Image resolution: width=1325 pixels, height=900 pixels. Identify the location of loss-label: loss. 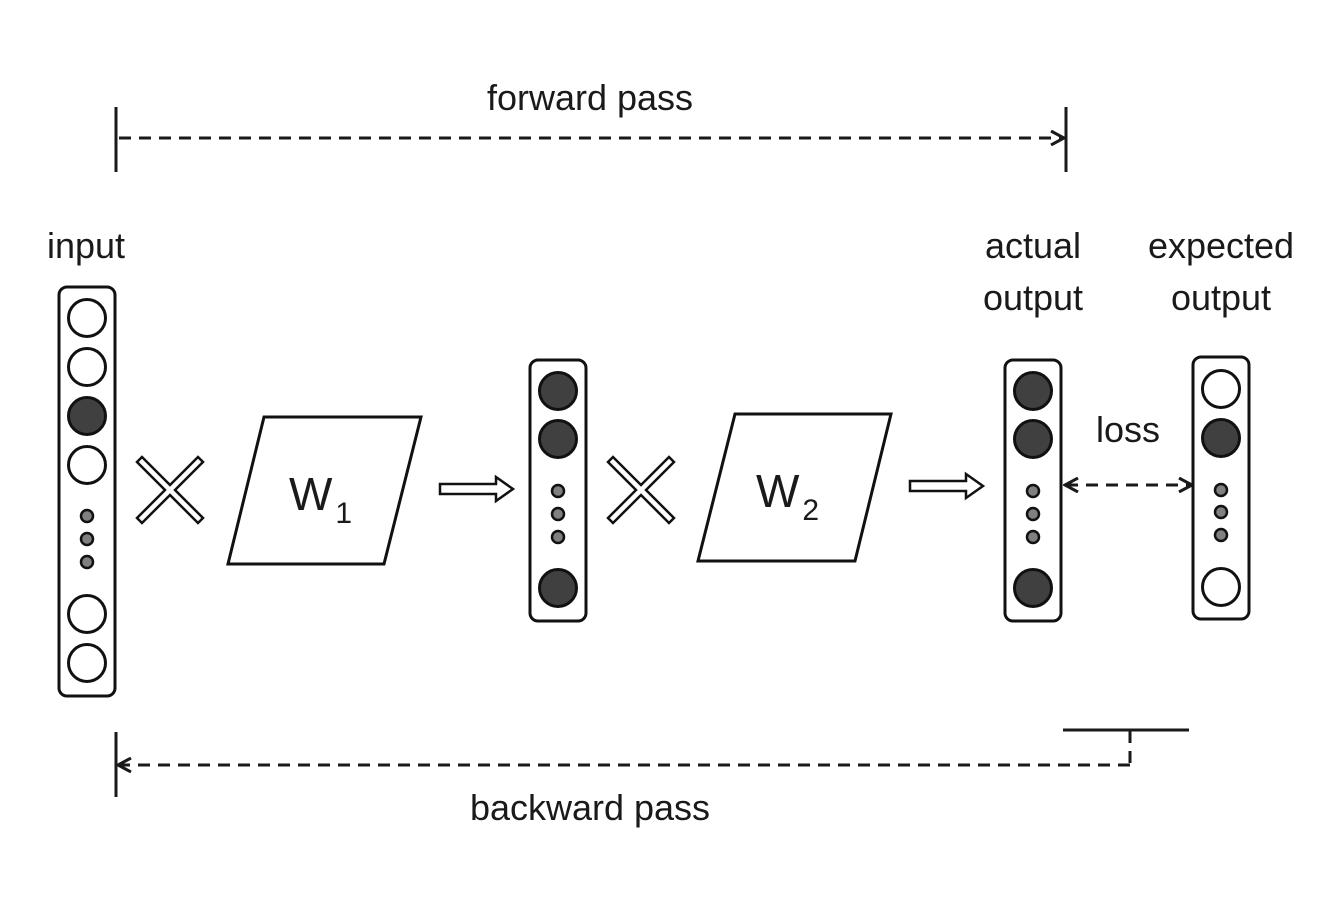
(1128, 429).